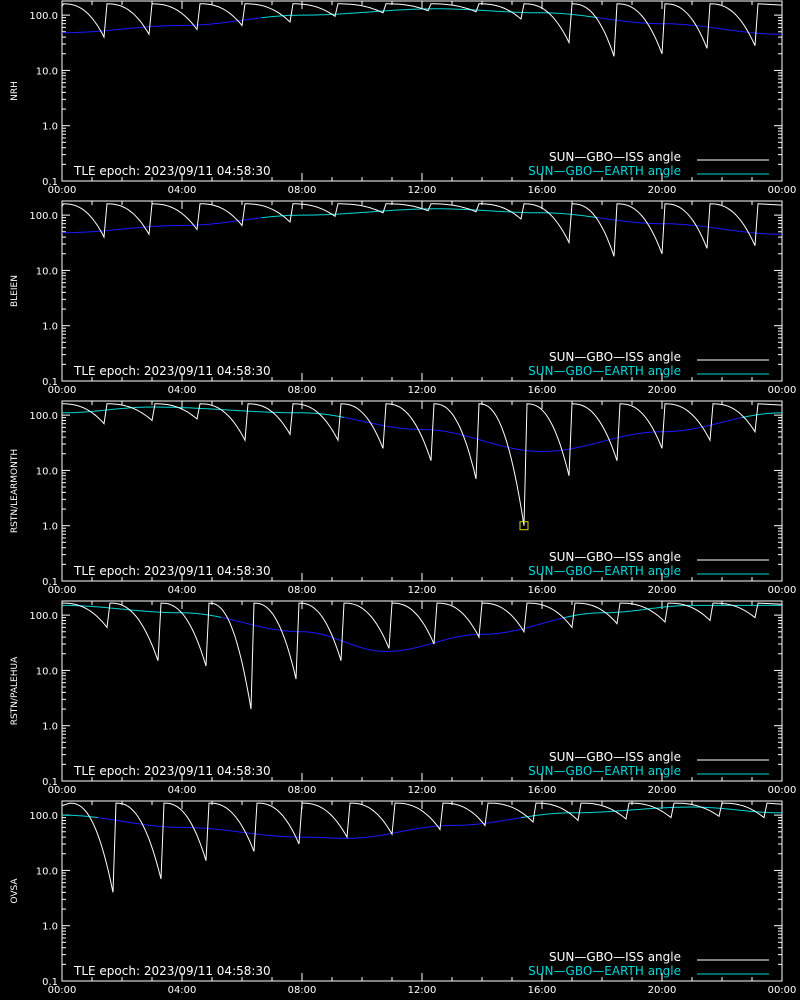 Image resolution: width=800 pixels, height=1000 pixels. What do you see at coordinates (15, 291) in the screenshot?
I see `y-axis-label: BLEIEN` at bounding box center [15, 291].